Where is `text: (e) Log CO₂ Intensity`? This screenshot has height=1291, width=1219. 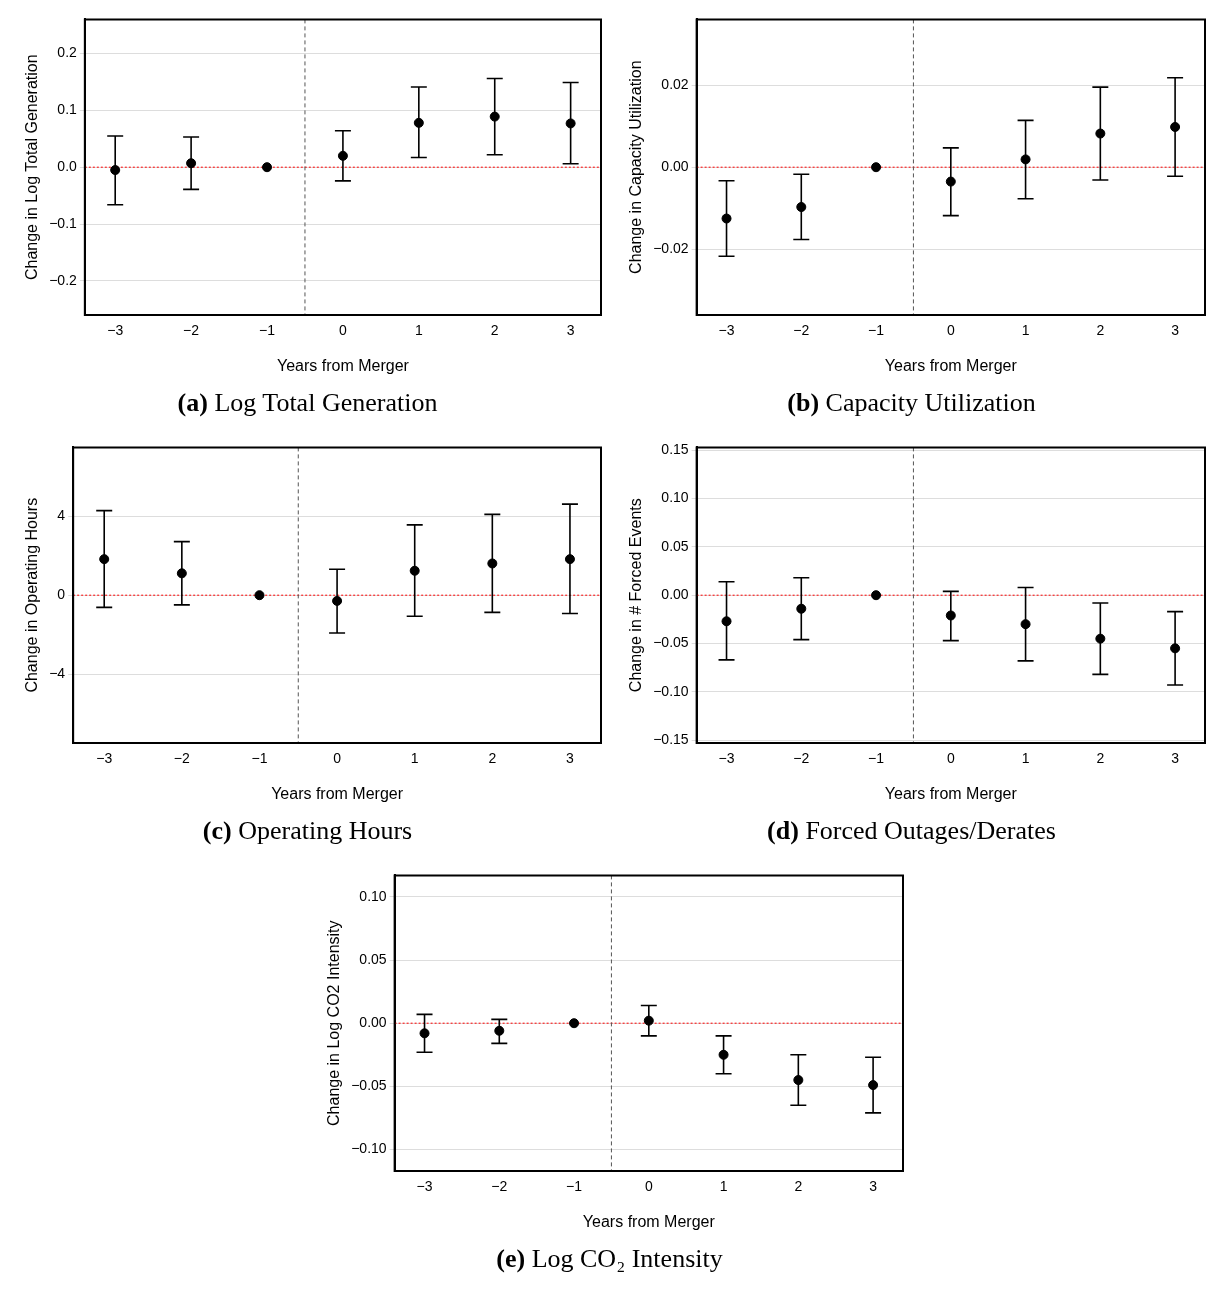
text: (e) Log CO₂ Intensity is located at coordinates (609, 1259).